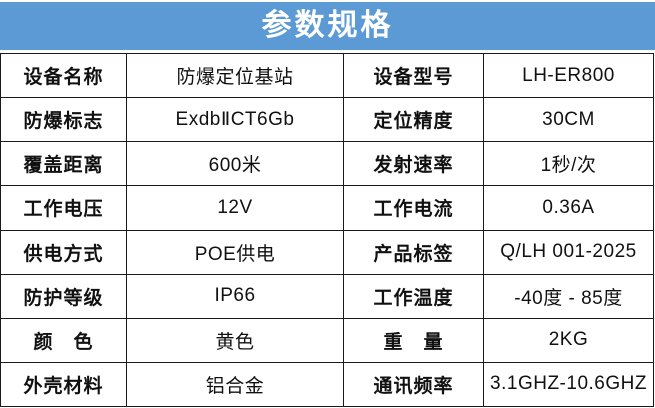 This screenshot has width=655, height=408. What do you see at coordinates (234, 339) in the screenshot?
I see `spec-value-cell: 黄色` at bounding box center [234, 339].